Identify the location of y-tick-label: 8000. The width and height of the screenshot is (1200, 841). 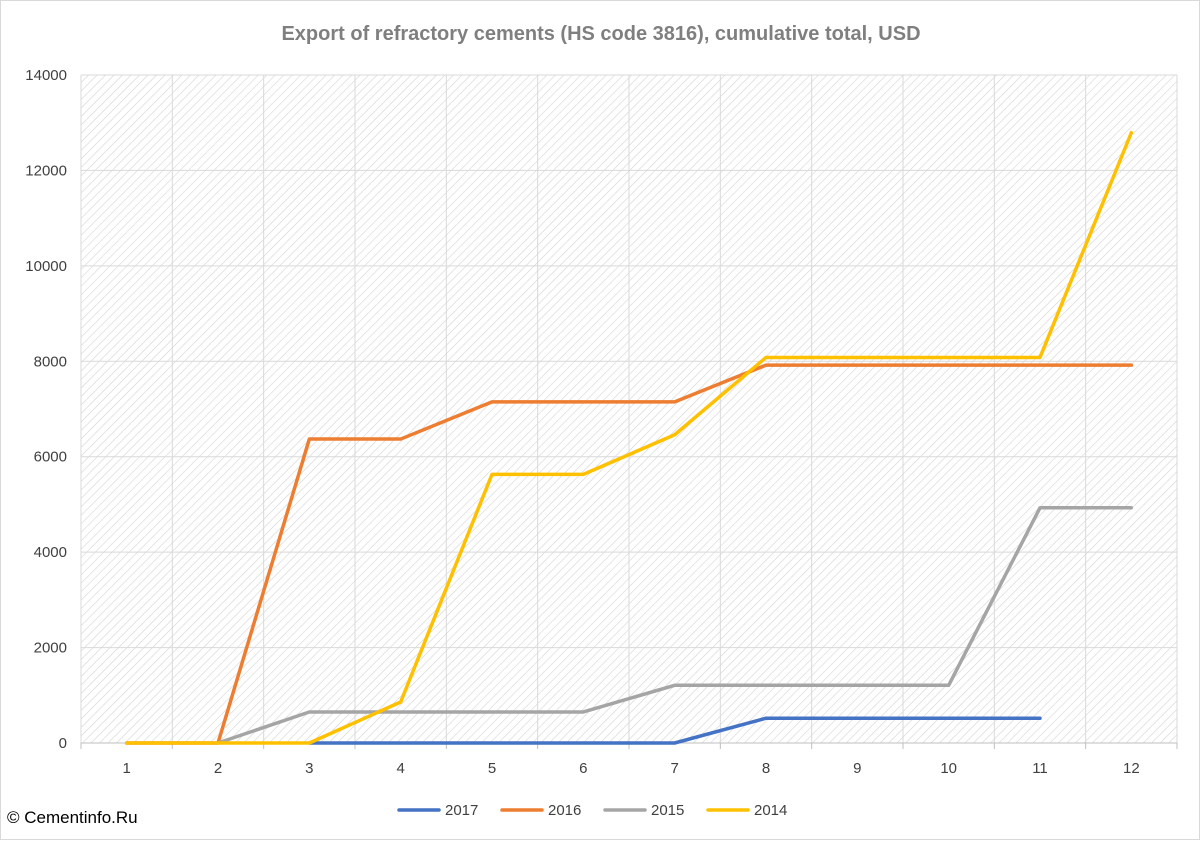
(50, 361).